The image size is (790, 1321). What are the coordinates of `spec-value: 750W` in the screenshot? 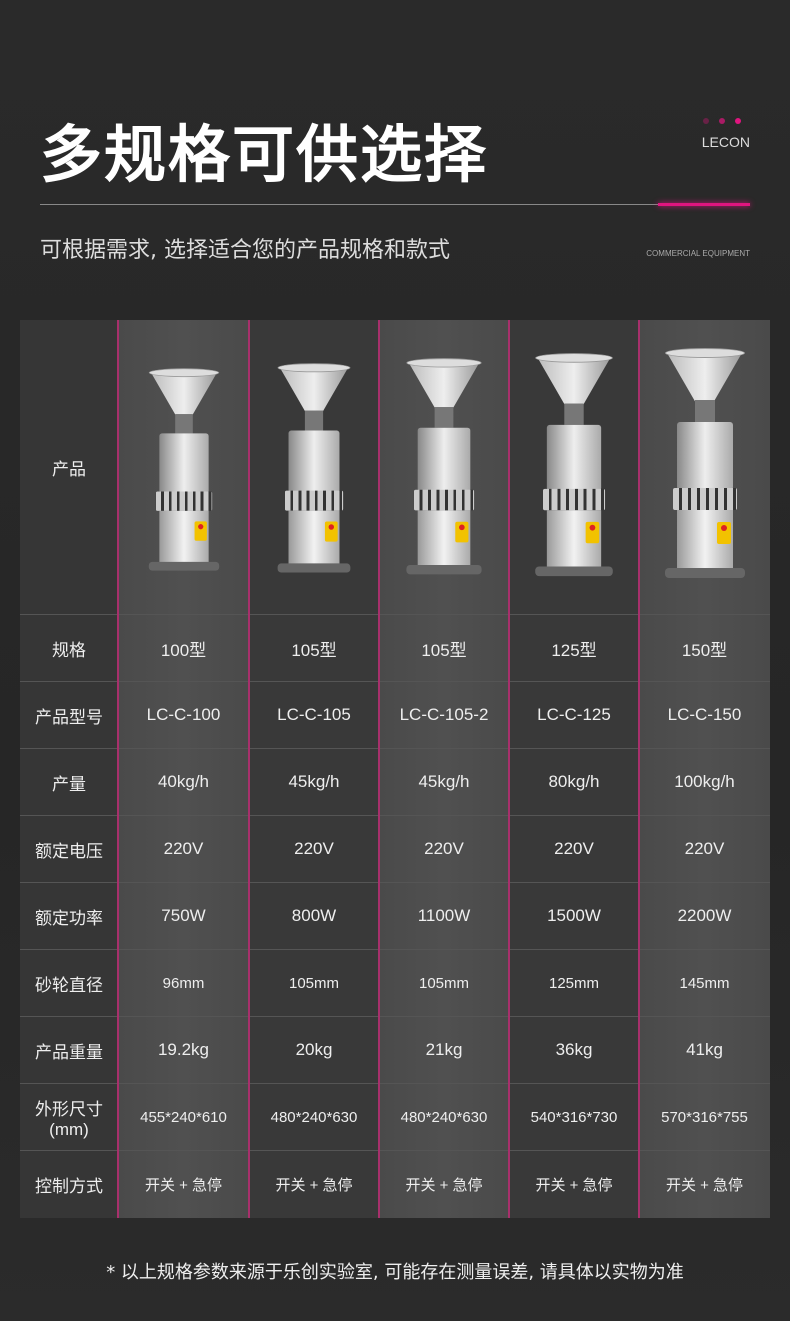 It's located at (183, 915).